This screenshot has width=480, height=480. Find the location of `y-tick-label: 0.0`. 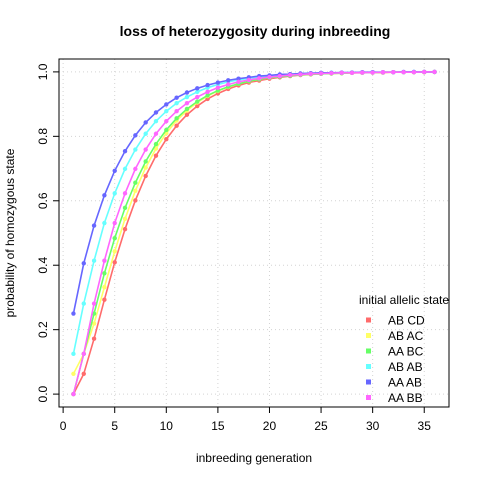

y-tick-label: 0.0 is located at coordinates (43, 393).